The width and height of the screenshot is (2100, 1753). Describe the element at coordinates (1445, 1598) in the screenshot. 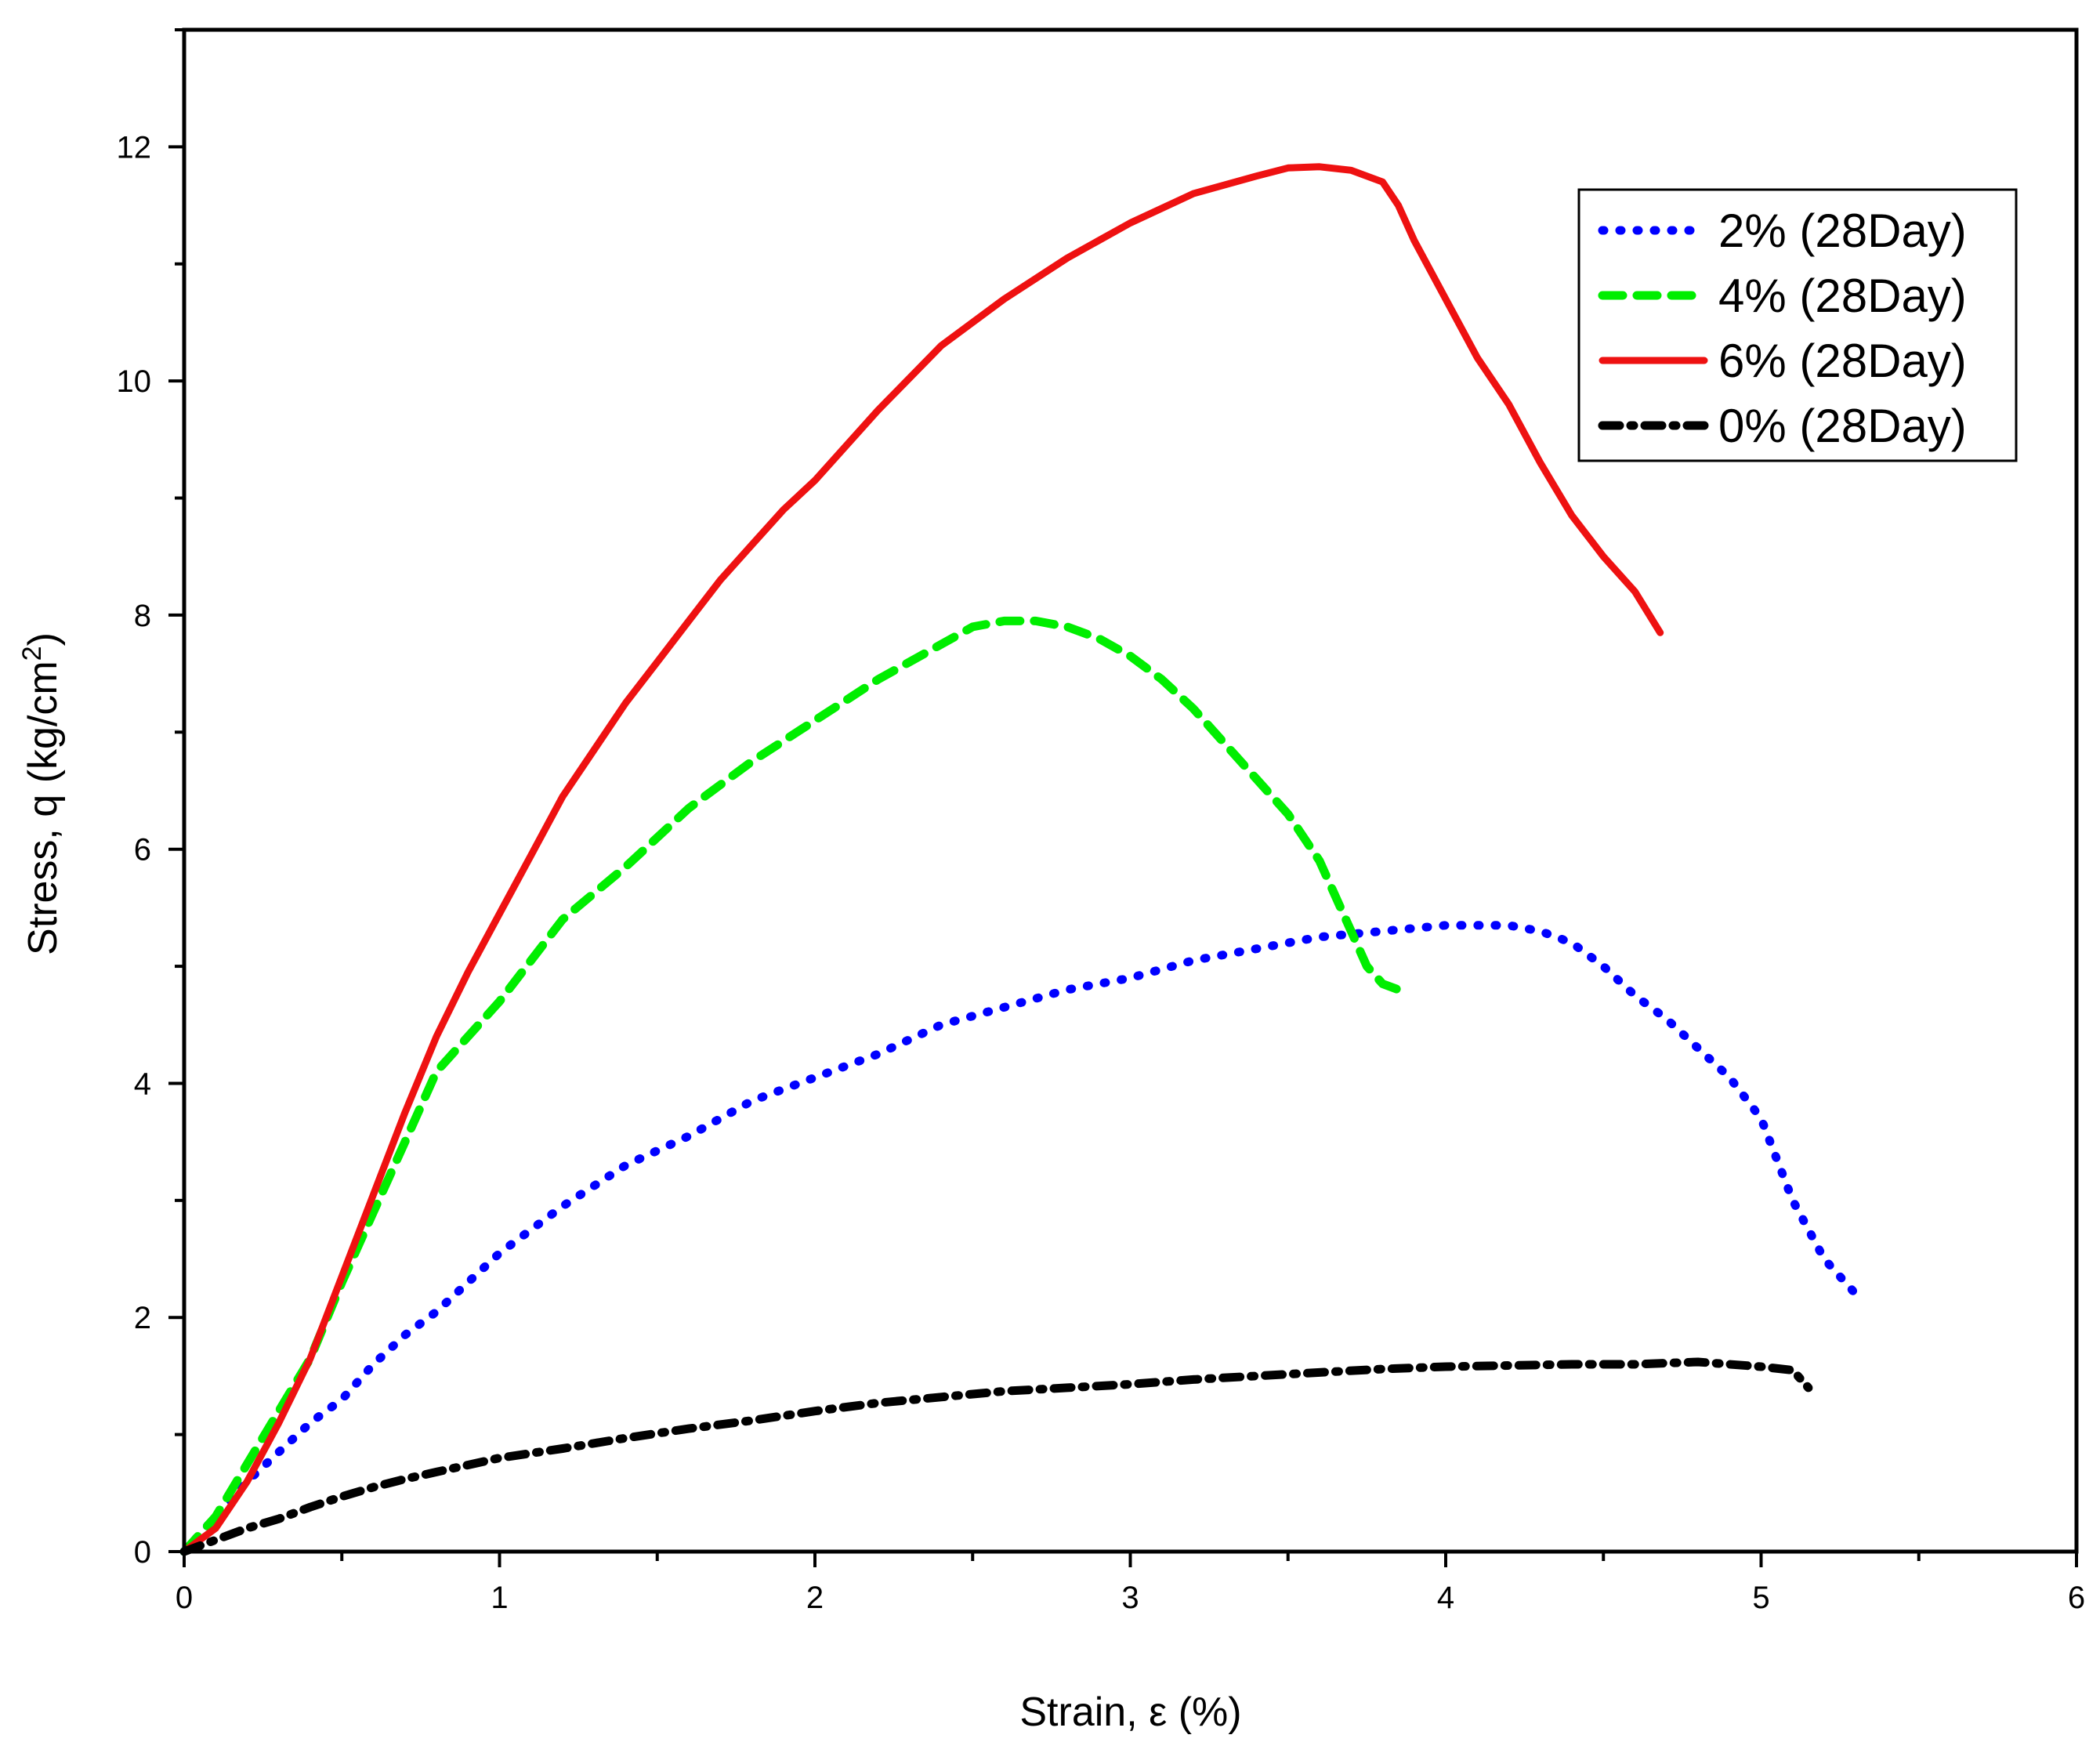

I see `x-tick-label: 4` at that location.